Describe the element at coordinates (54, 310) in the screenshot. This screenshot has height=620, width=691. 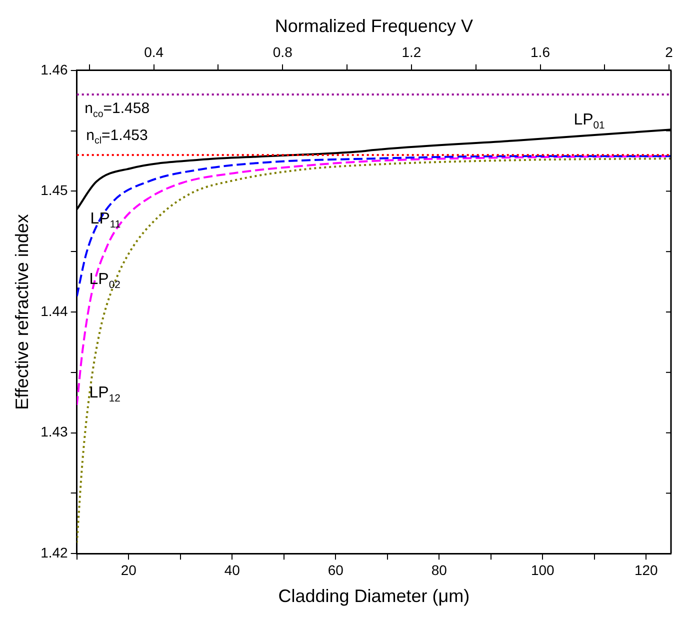
I see `y-tick-label: 1.44` at that location.